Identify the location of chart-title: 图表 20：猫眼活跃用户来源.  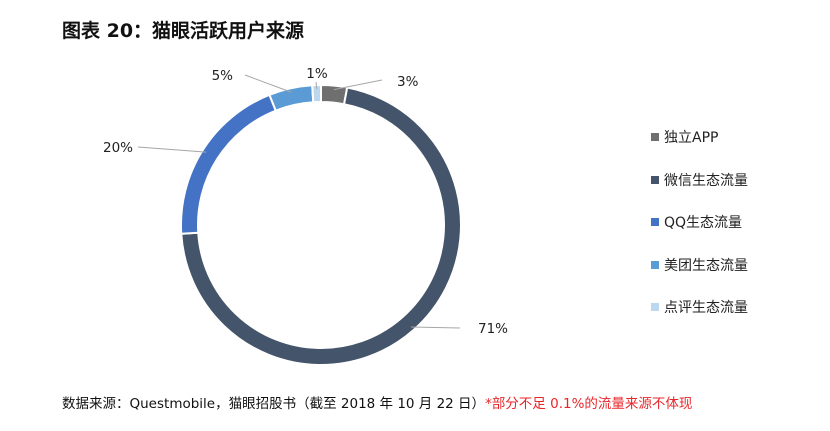
(183, 31).